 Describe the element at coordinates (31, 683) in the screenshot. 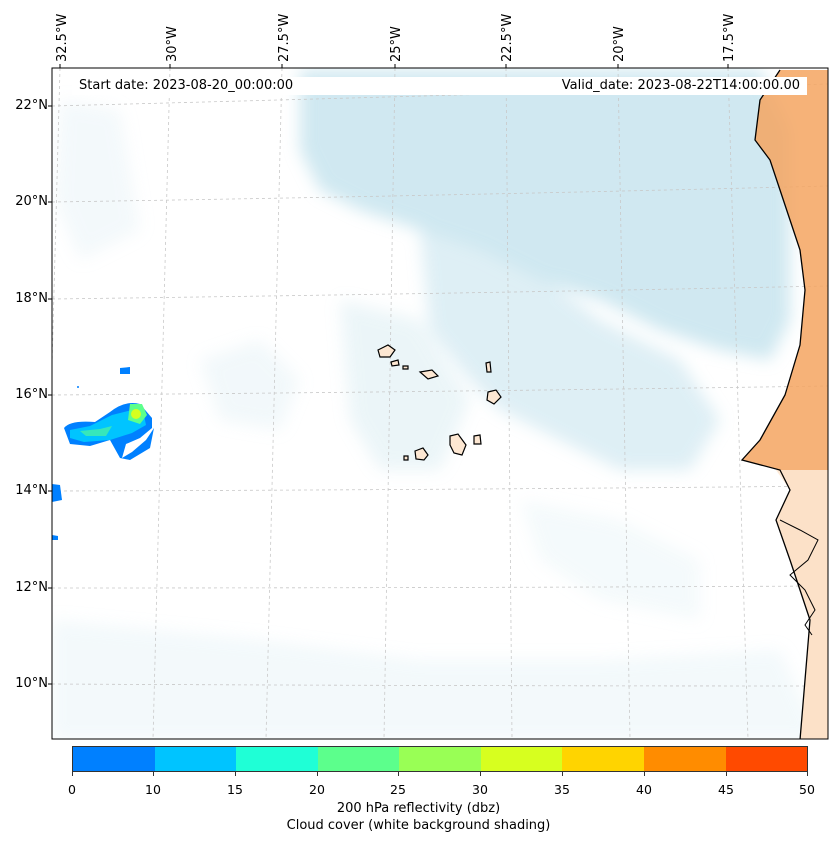

I see `lat-label-10n: 10°N` at that location.